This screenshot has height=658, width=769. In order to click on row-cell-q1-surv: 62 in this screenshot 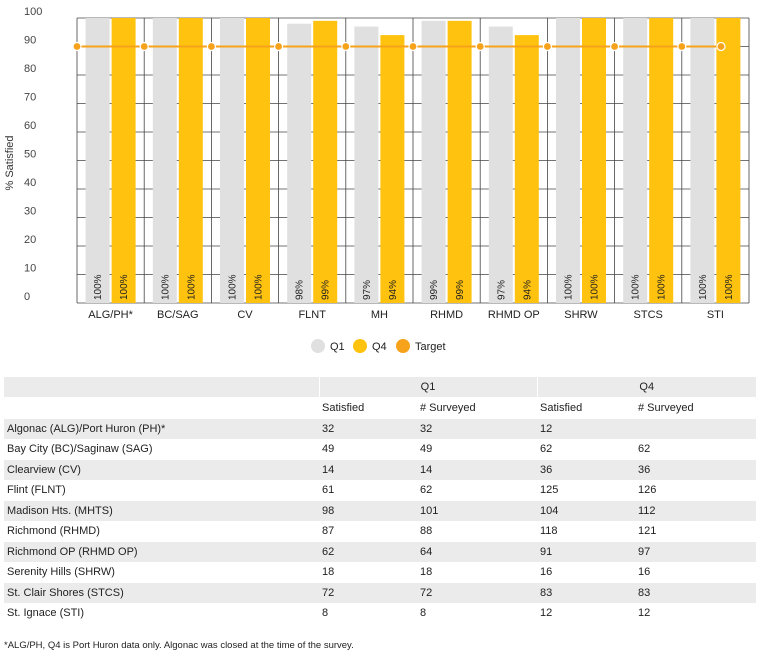, I will do `click(477, 490)`.